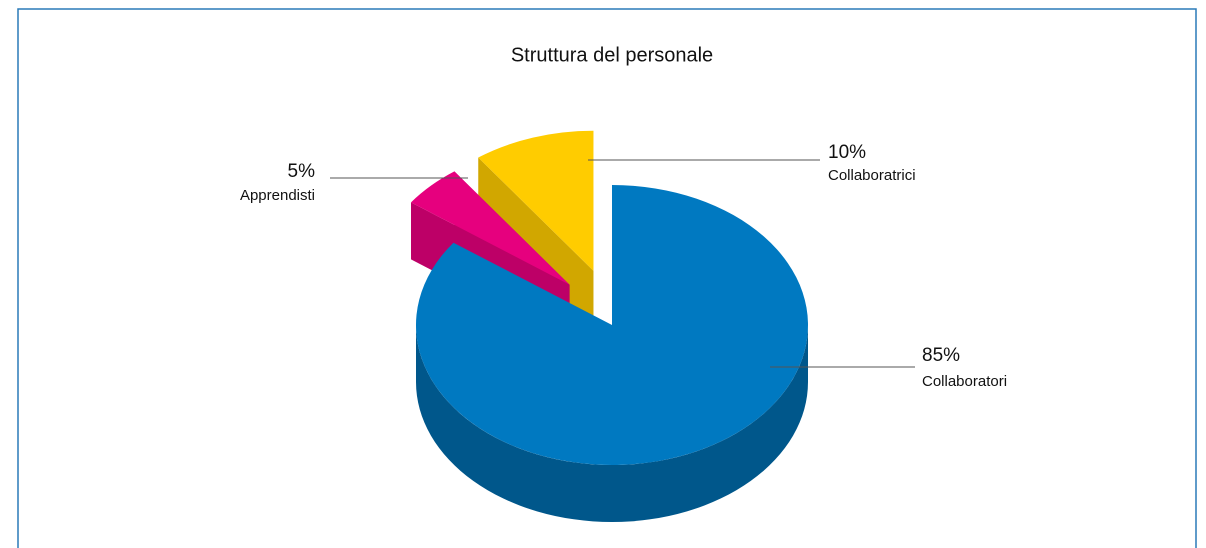  What do you see at coordinates (612, 55) in the screenshot?
I see `chart-title: Struttura del personale` at bounding box center [612, 55].